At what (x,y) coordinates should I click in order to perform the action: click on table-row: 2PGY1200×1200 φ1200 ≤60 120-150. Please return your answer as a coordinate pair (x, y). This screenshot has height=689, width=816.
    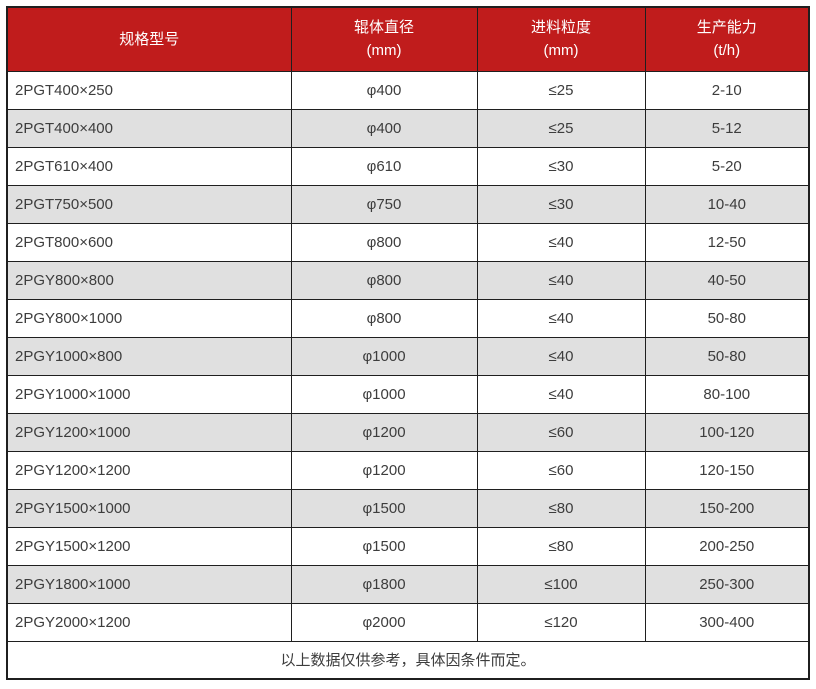
    Looking at the image, I should click on (408, 470).